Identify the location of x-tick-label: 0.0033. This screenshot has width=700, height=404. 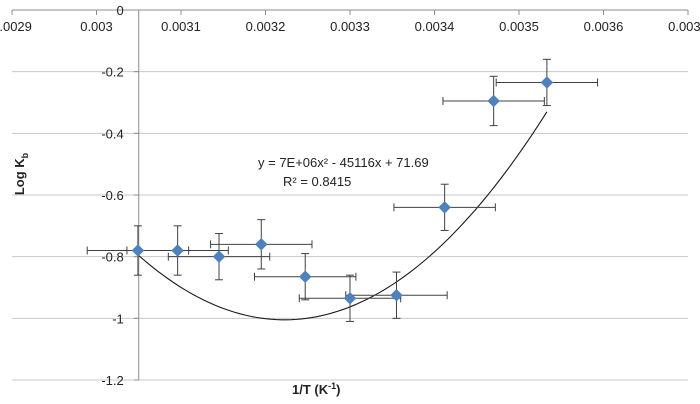
(350, 26).